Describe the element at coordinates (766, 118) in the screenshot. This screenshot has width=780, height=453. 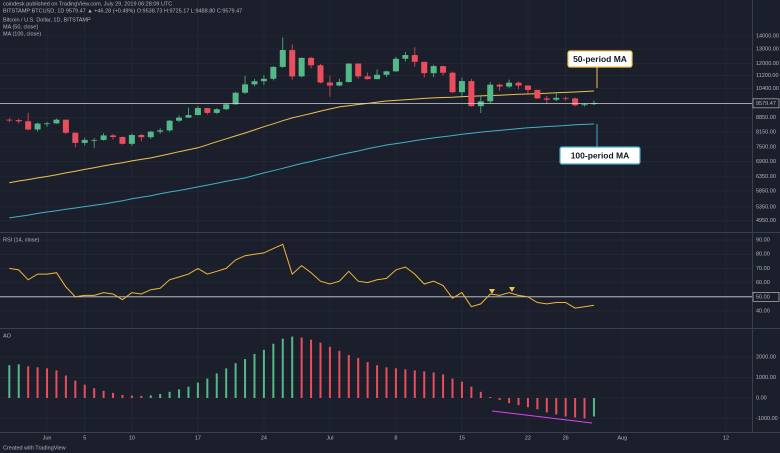
I see `y-tick-label: 8850.00` at that location.